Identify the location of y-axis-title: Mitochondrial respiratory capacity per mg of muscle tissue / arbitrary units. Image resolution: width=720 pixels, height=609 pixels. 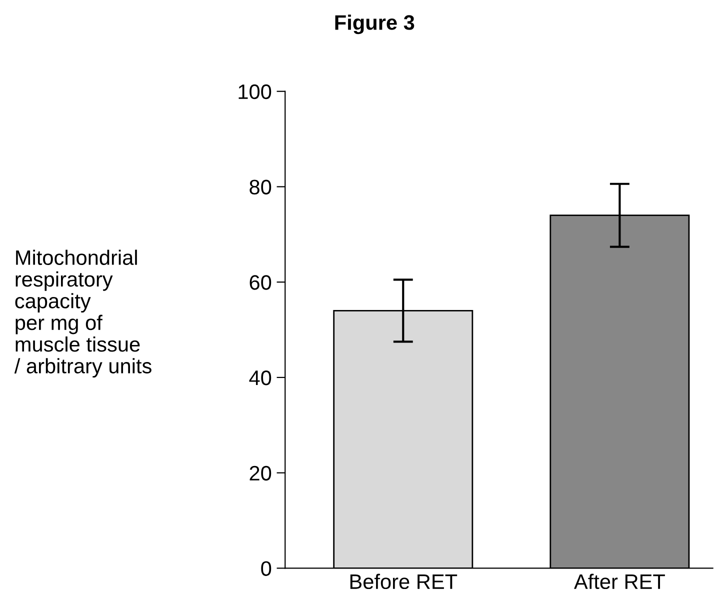
(83, 314).